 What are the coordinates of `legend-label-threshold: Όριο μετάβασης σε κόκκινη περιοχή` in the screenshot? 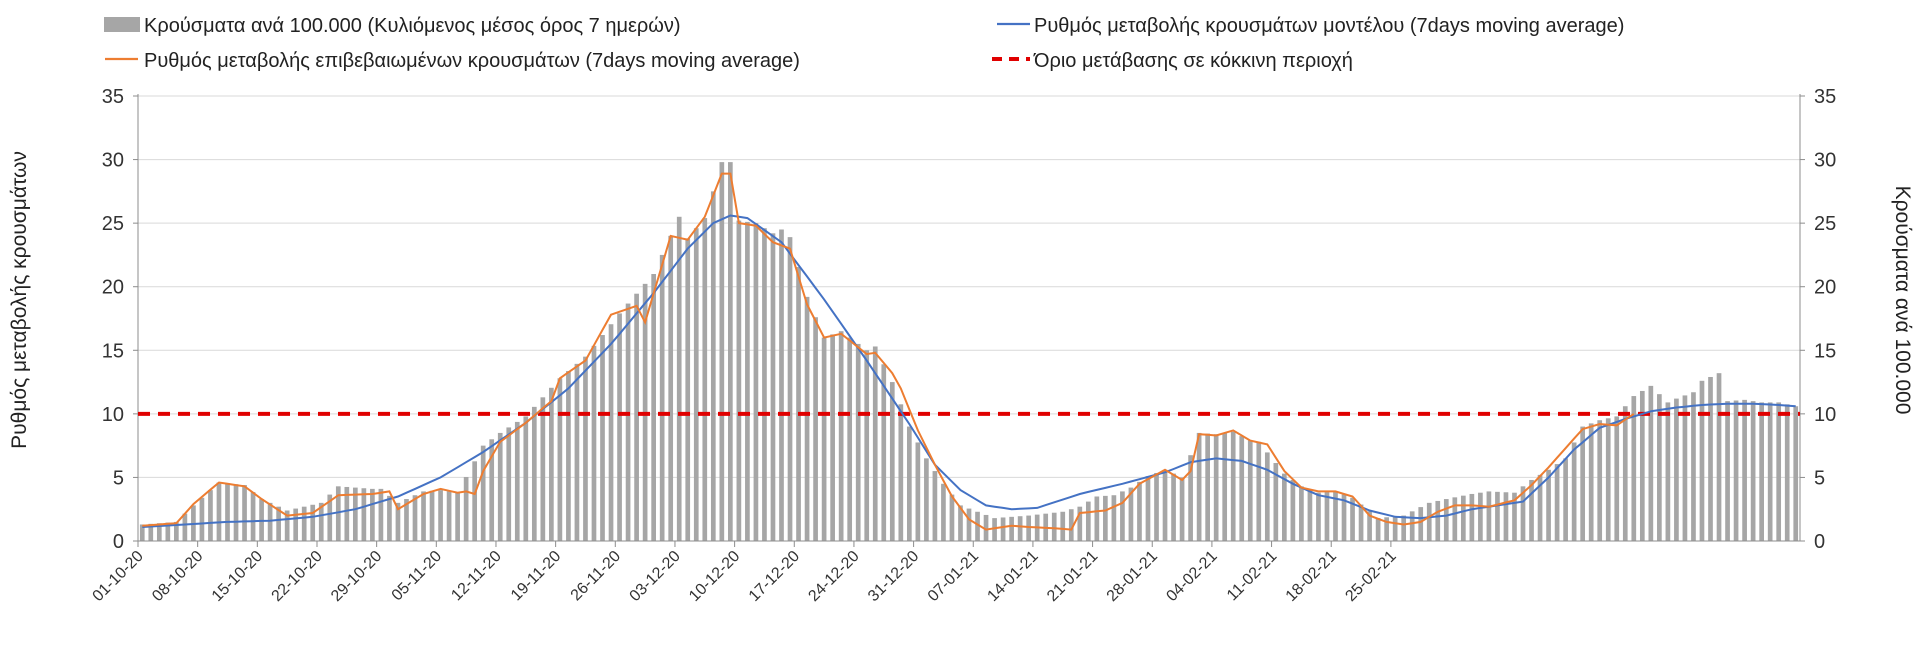 It's located at (1193, 61).